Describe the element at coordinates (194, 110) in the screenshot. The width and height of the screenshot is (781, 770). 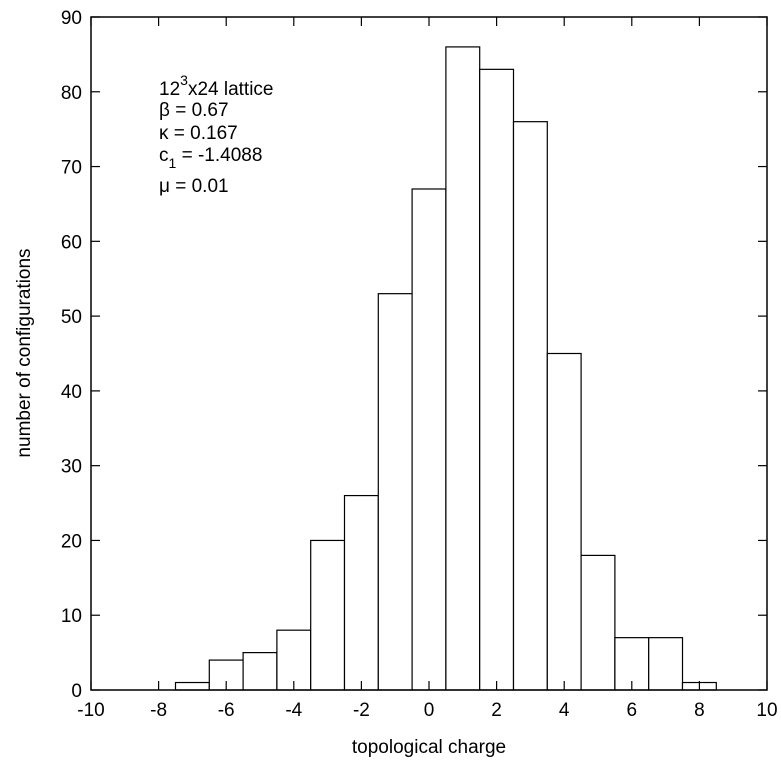
I see `annotation-beta: β = 0.67` at that location.